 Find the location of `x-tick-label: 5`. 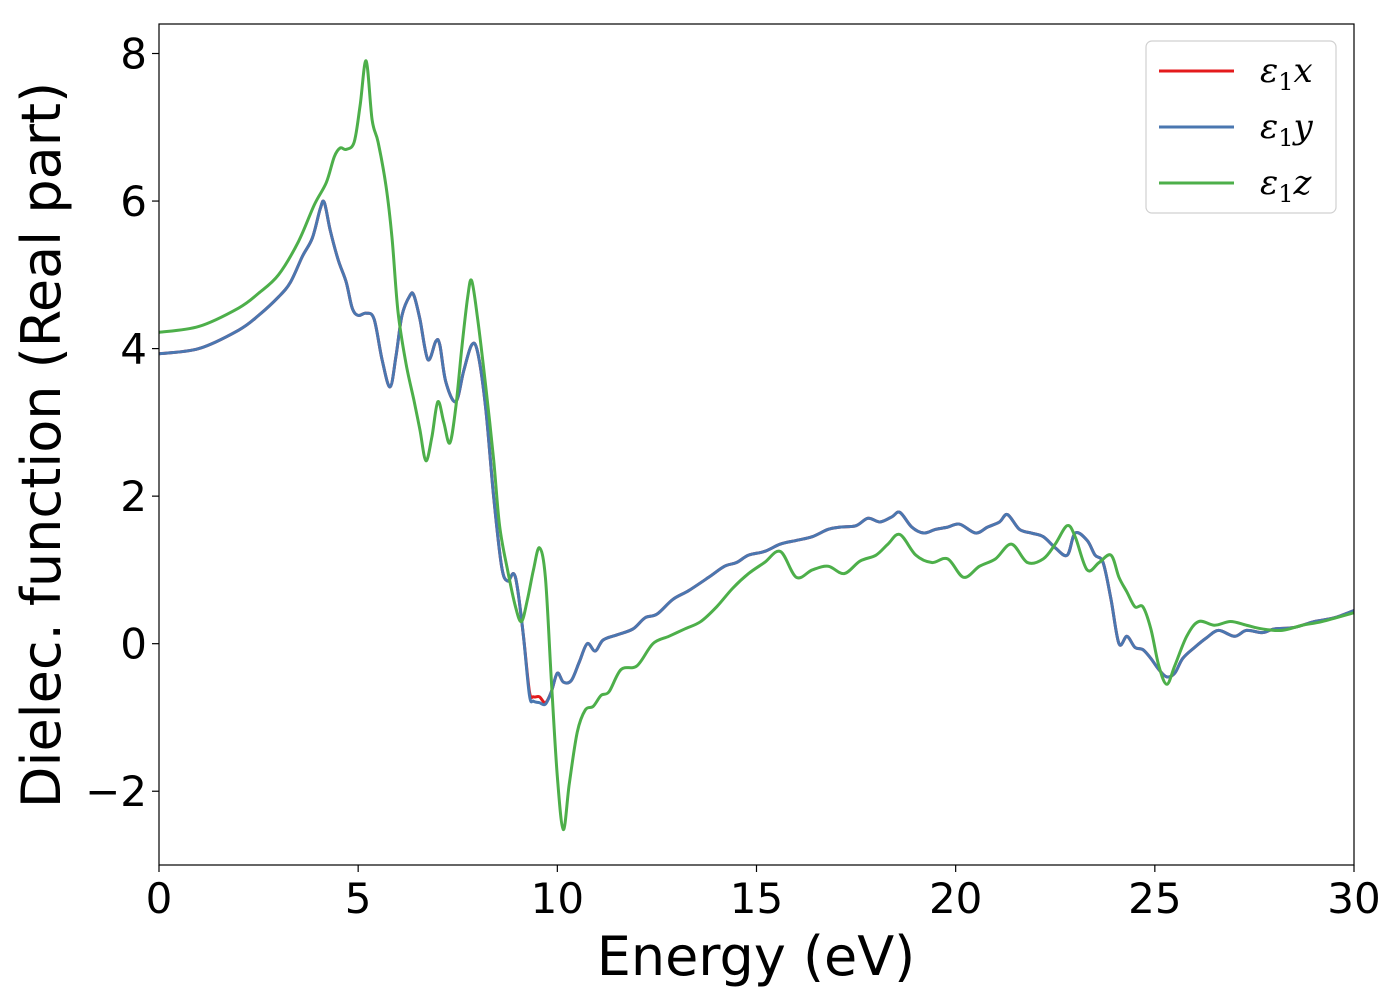

x-tick-label: 5 is located at coordinates (358, 898).